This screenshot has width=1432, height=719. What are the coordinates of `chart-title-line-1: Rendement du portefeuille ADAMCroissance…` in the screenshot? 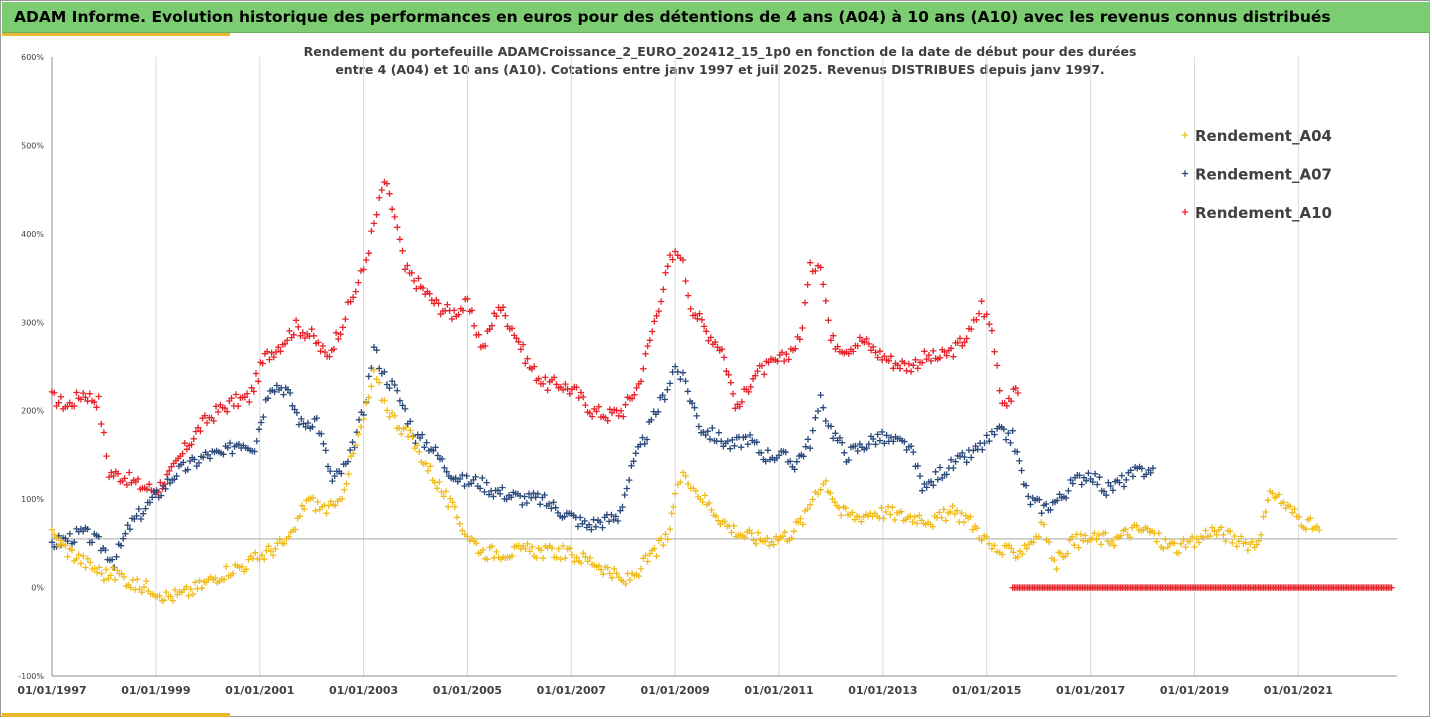 It's located at (720, 51).